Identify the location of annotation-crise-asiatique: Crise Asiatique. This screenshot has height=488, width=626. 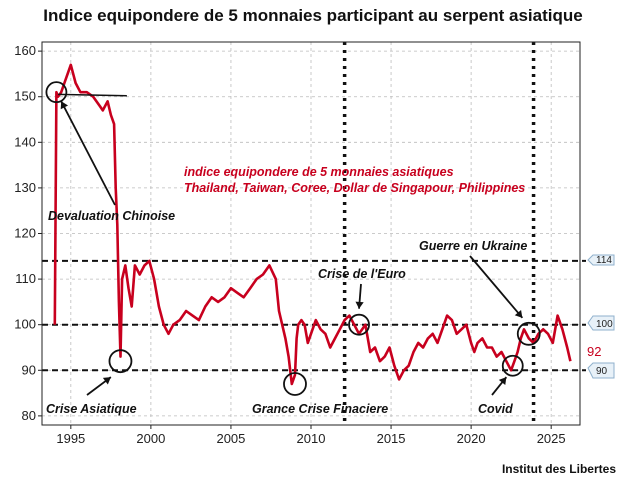
(91, 409).